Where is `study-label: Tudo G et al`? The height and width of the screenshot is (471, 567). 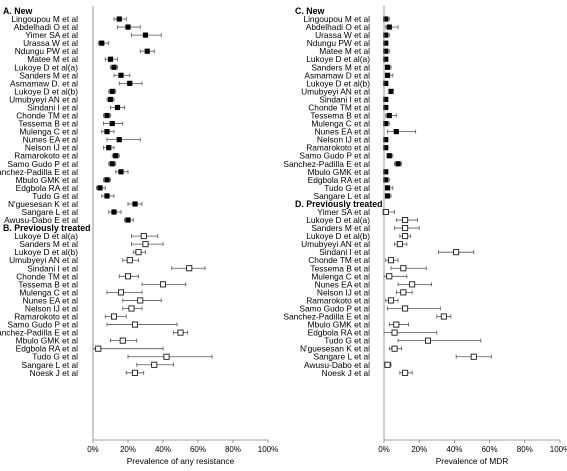 study-label: Tudo G et al is located at coordinates (55, 196).